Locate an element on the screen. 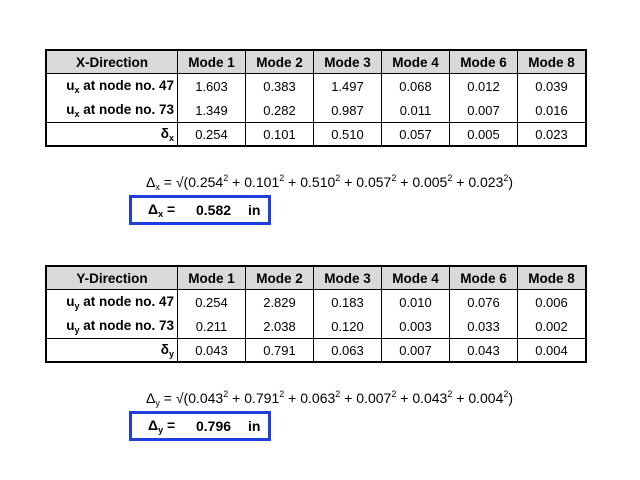 This screenshot has height=480, width=640. cell: 1.603 is located at coordinates (211, 85).